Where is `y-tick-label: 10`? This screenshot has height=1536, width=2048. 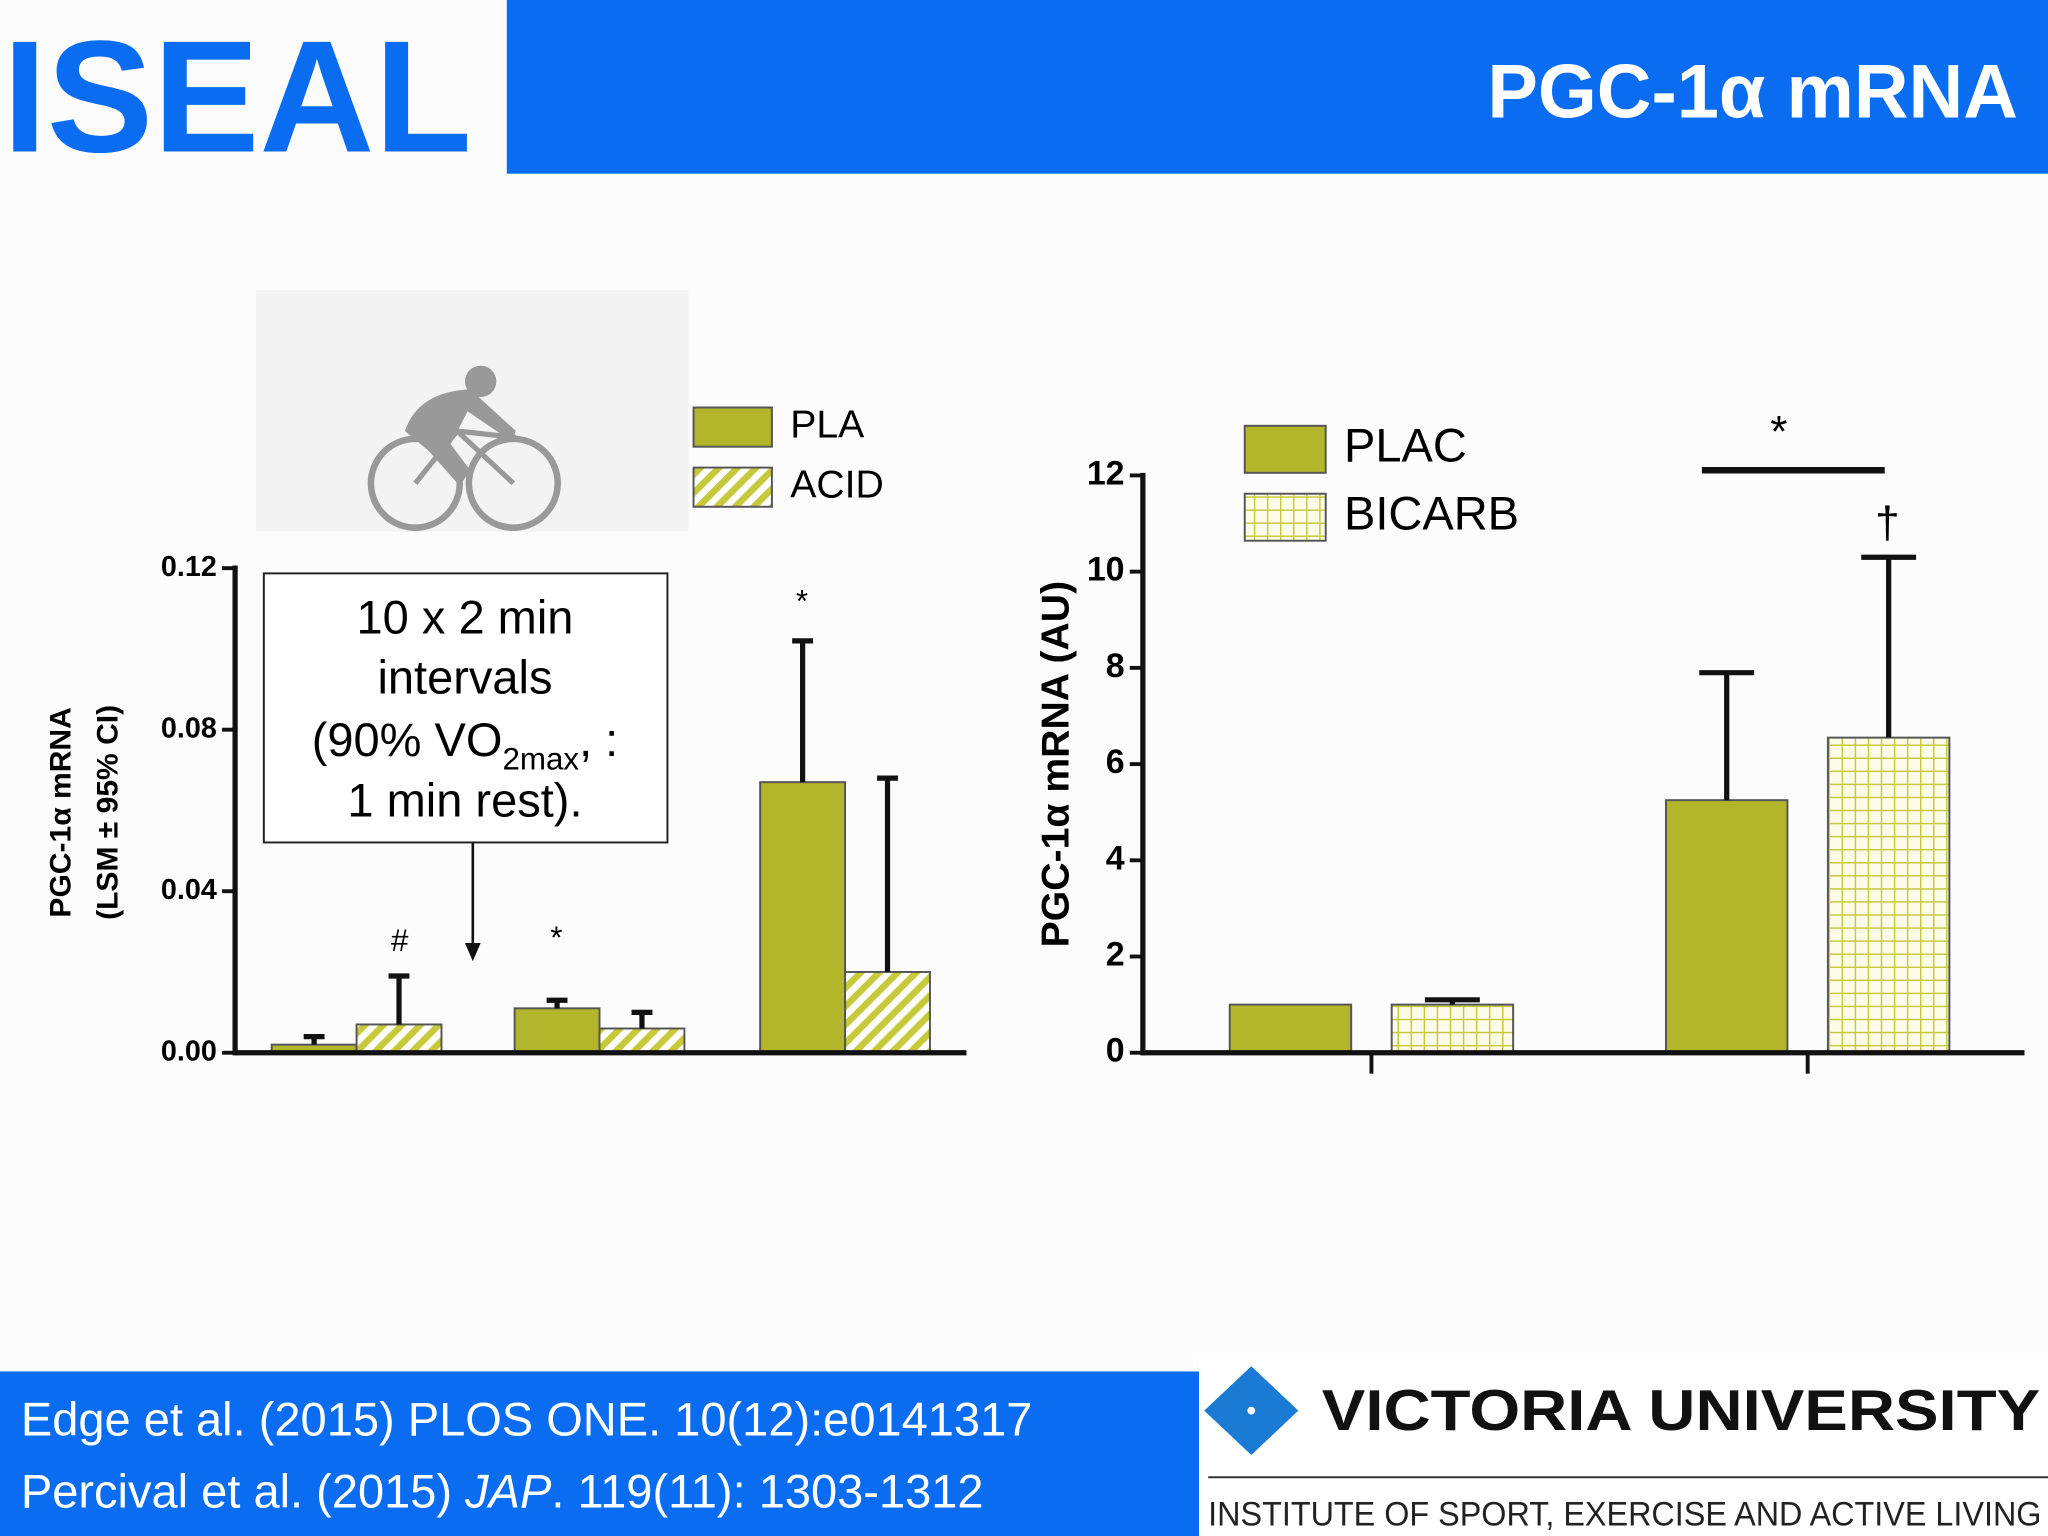
y-tick-label: 10 is located at coordinates (1106, 570).